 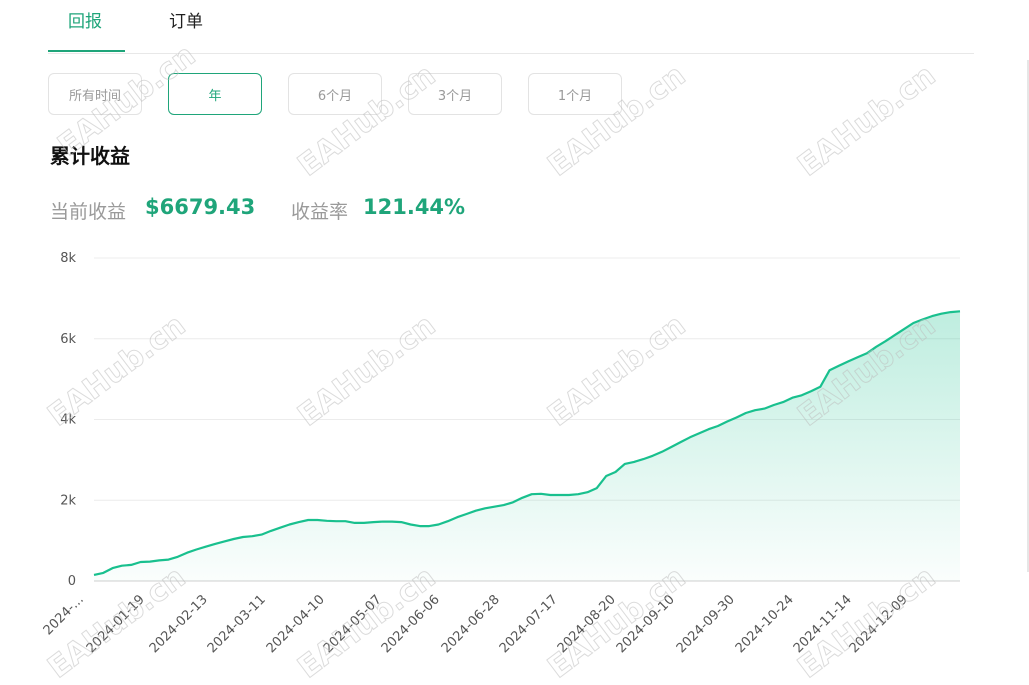 I want to click on x-tick-label: 2024-06-28, so click(x=471, y=624).